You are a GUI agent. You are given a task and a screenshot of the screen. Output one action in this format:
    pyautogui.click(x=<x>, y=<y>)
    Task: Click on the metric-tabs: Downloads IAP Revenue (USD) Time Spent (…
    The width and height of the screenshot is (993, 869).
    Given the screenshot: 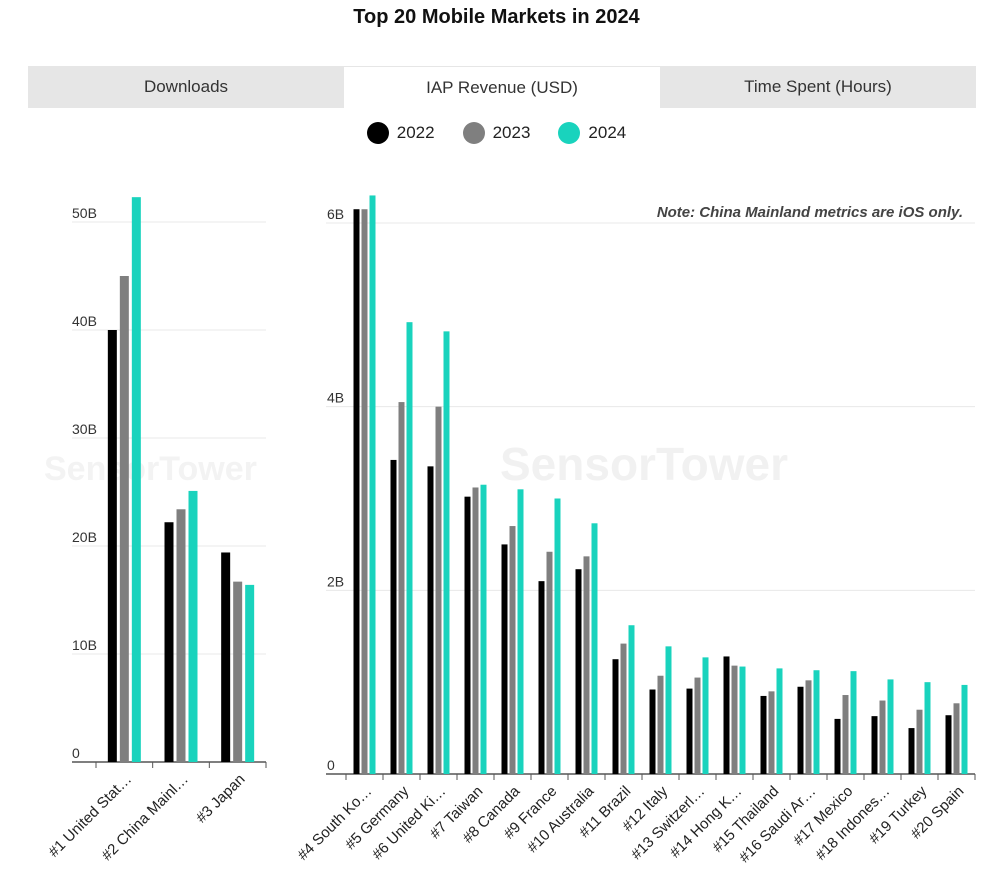 What is the action you would take?
    pyautogui.click(x=502, y=87)
    